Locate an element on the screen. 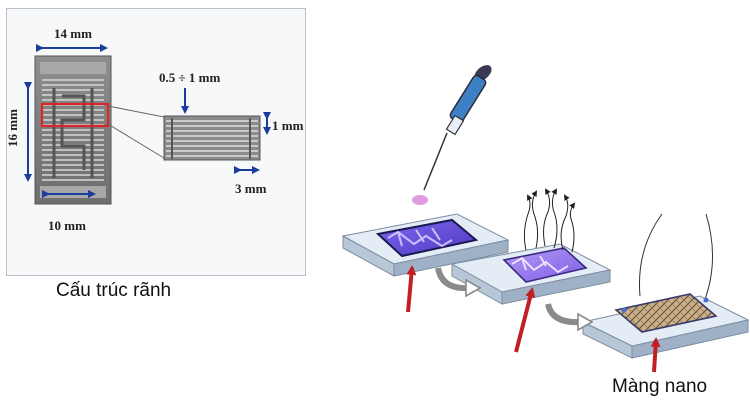  dim-width-label: 14 mm is located at coordinates (73, 33).